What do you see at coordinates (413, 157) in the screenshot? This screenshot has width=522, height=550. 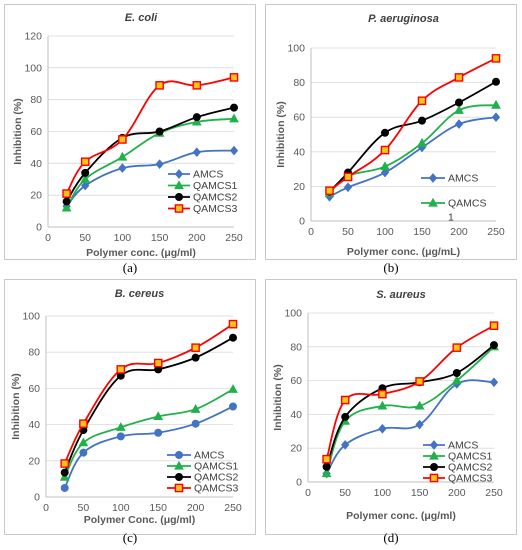 I see `series-b-amcs` at bounding box center [413, 157].